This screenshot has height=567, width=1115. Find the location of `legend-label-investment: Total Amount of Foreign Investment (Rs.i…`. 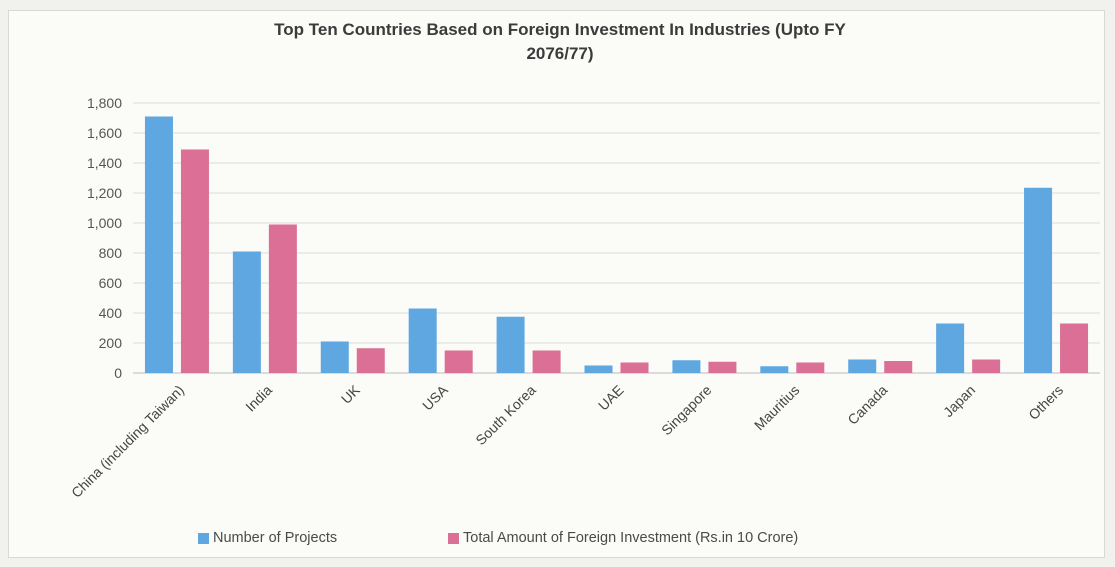

legend-label-investment: Total Amount of Foreign Investment (Rs.i… is located at coordinates (631, 538).